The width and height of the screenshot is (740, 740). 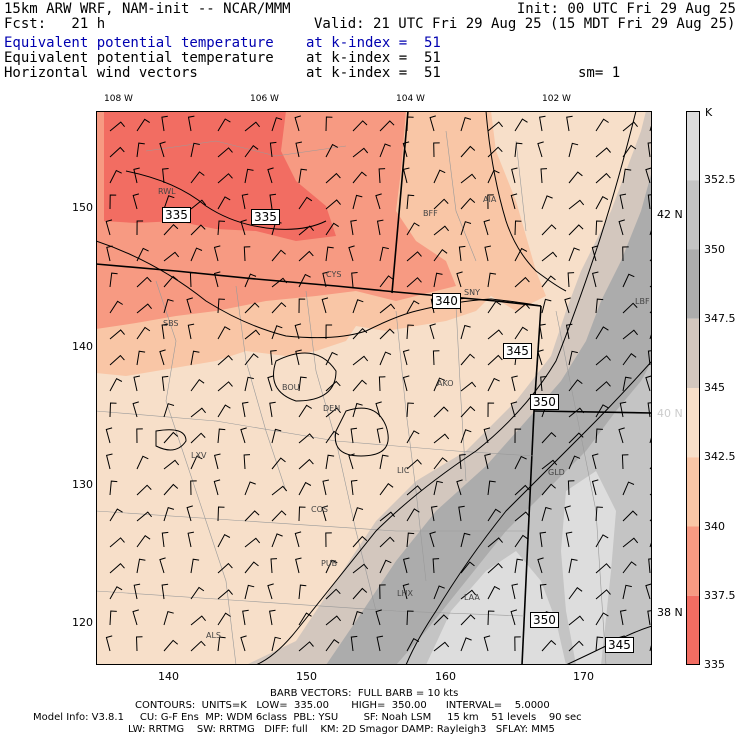 What do you see at coordinates (544, 620) in the screenshot?
I see `contour-label-350-b: 350` at bounding box center [544, 620].